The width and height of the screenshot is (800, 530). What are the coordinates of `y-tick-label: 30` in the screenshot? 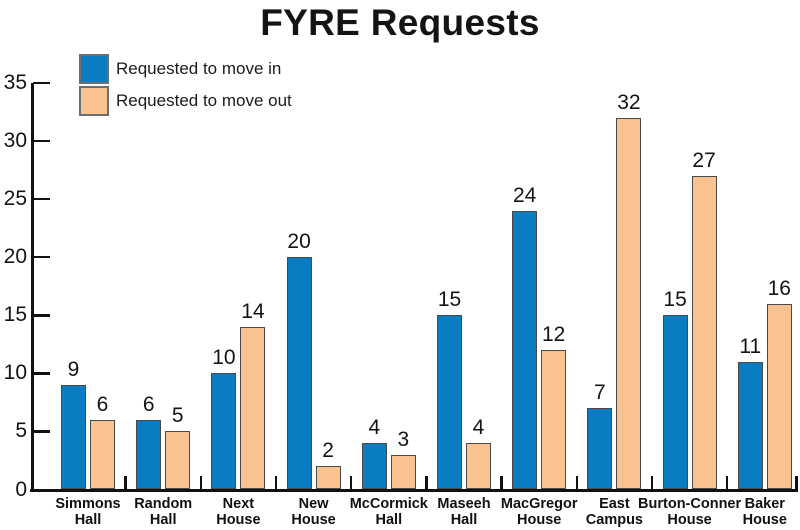 It's located at (15, 141).